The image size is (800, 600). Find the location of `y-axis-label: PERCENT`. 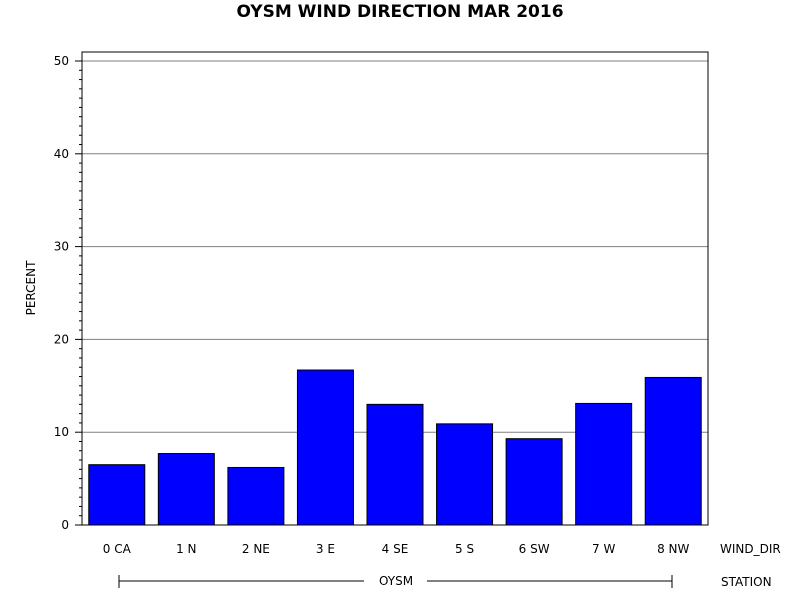

y-axis-label: PERCENT is located at coordinates (31, 287).